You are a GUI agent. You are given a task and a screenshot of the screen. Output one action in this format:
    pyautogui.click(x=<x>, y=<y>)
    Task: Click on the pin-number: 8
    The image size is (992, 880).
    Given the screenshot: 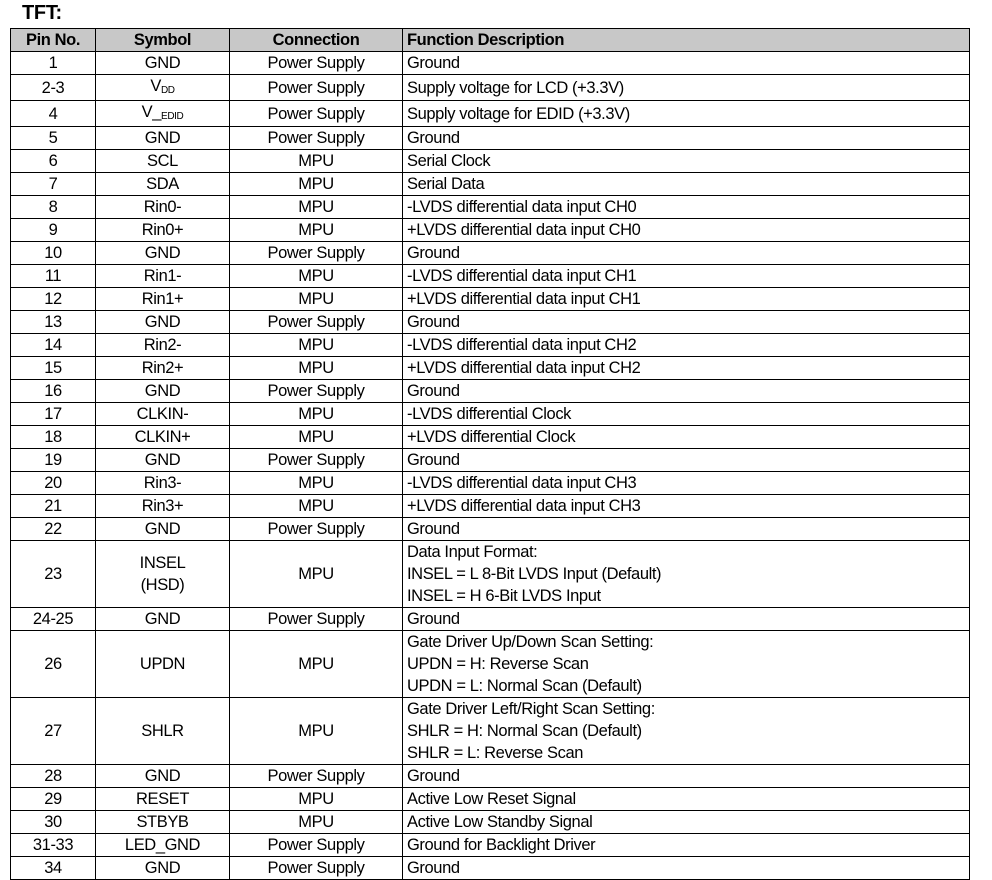 What is the action you would take?
    pyautogui.click(x=53, y=207)
    